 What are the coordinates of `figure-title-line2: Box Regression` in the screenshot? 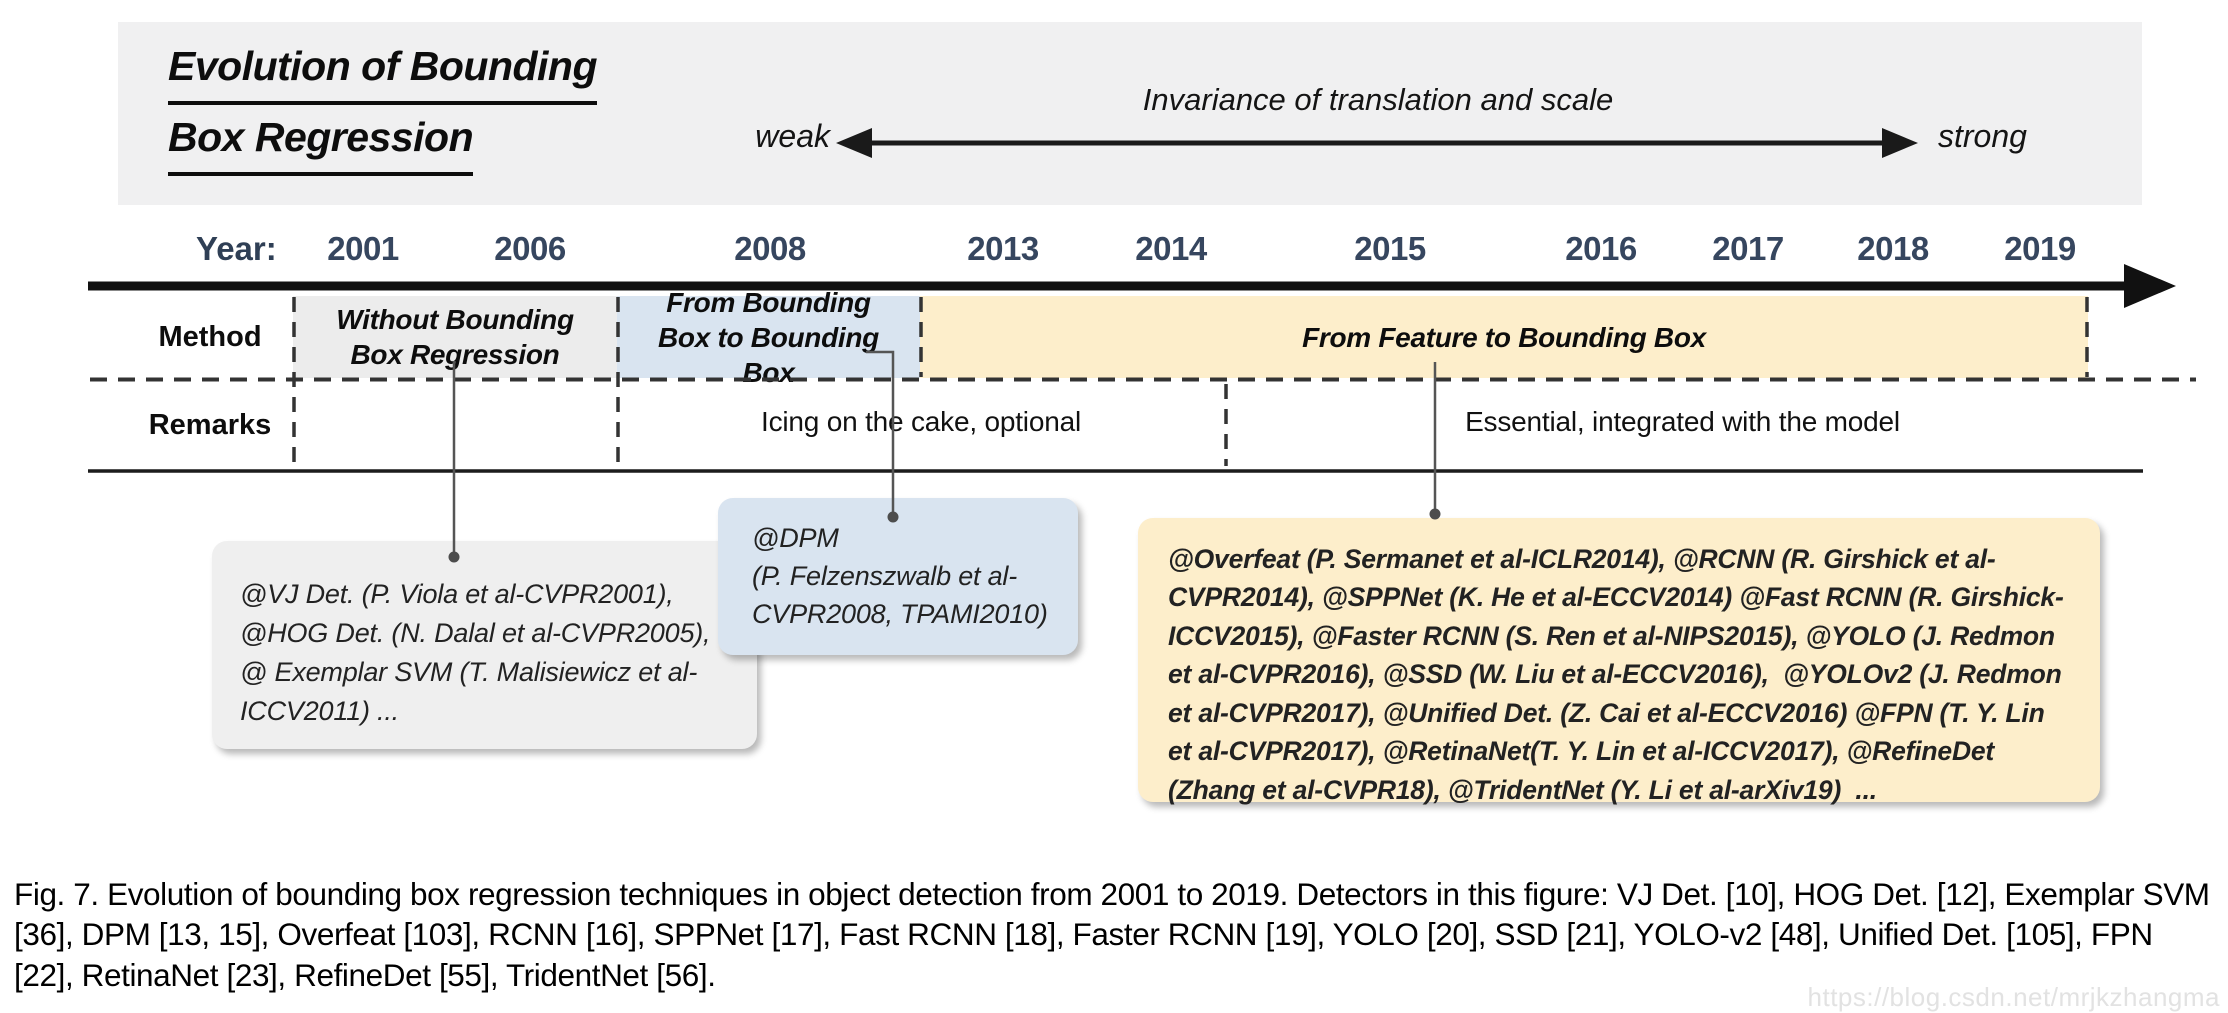 It's located at (321, 140).